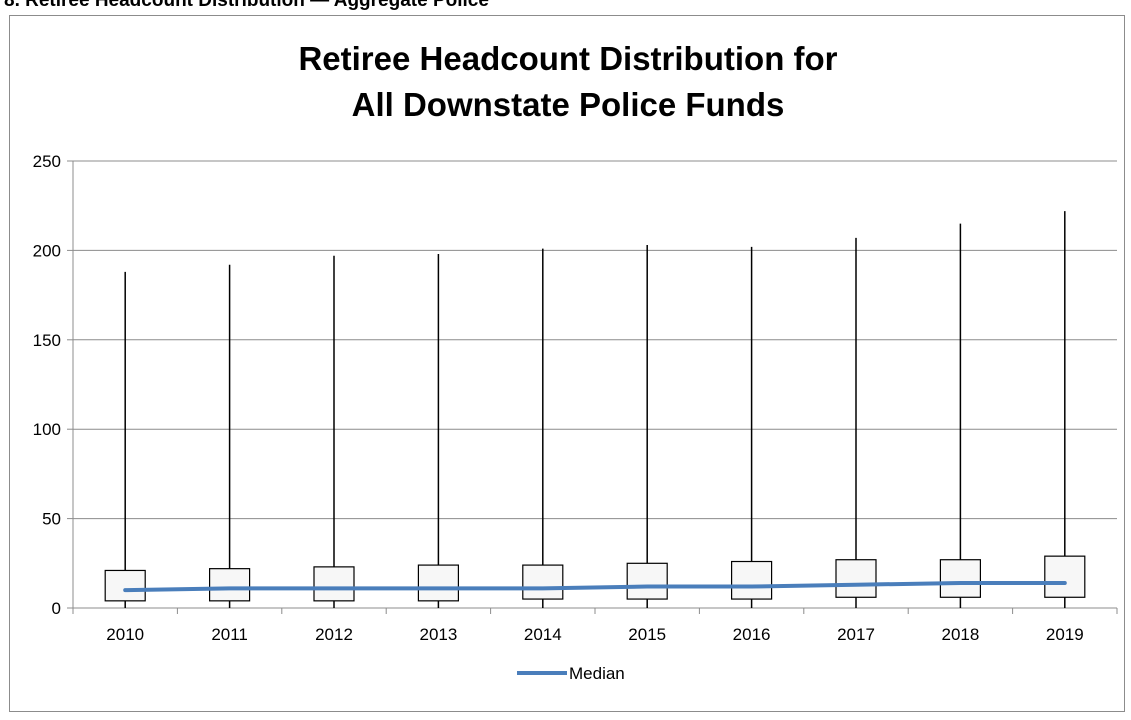 This screenshot has height=720, width=1131. I want to click on box-2012, so click(334, 584).